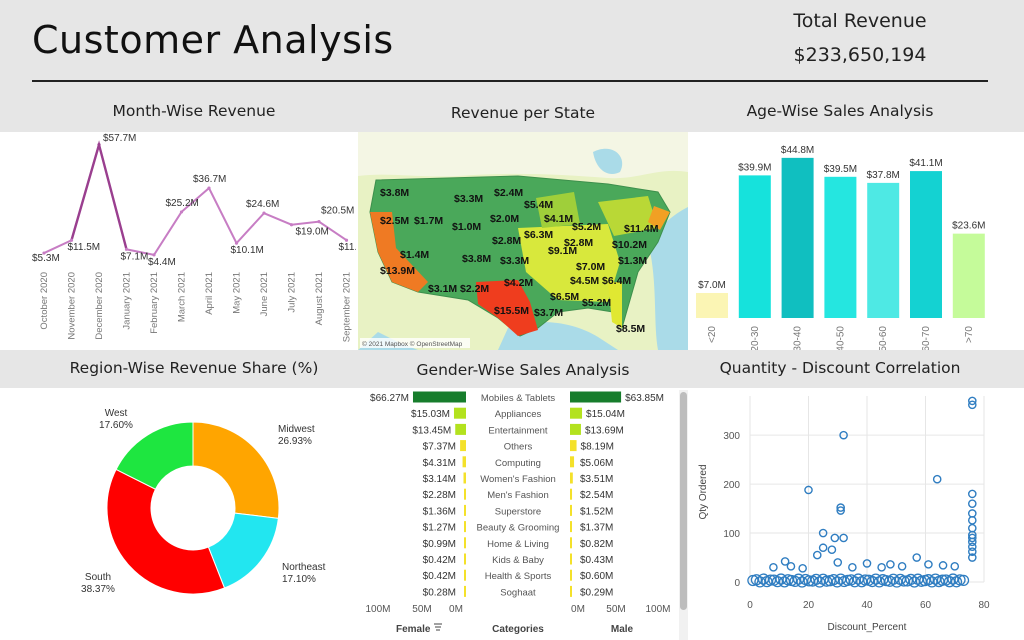  Describe the element at coordinates (438, 627) in the screenshot. I see `sort-icon` at that location.